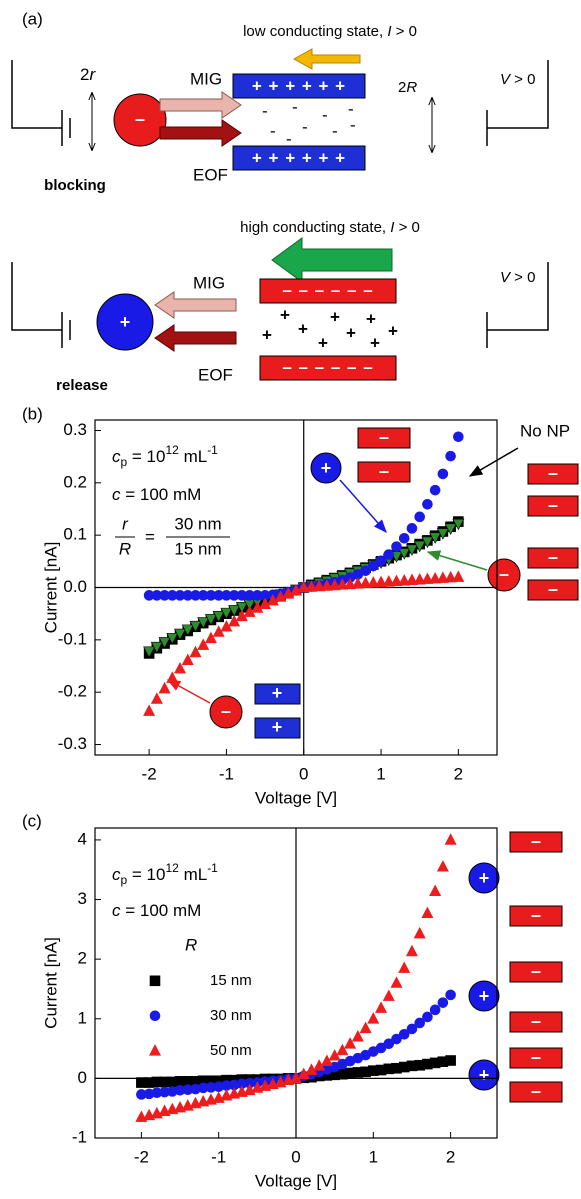 This screenshot has width=581, height=1199. I want to click on counter-ions: - - - - - - - - -, so click(309, 122).